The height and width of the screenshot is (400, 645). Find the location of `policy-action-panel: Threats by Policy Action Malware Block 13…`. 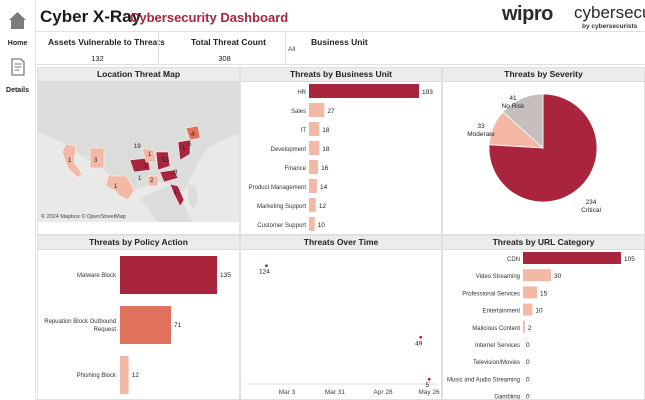

policy-action-panel: Threats by Policy Action Malware Block 13… is located at coordinates (138, 317).